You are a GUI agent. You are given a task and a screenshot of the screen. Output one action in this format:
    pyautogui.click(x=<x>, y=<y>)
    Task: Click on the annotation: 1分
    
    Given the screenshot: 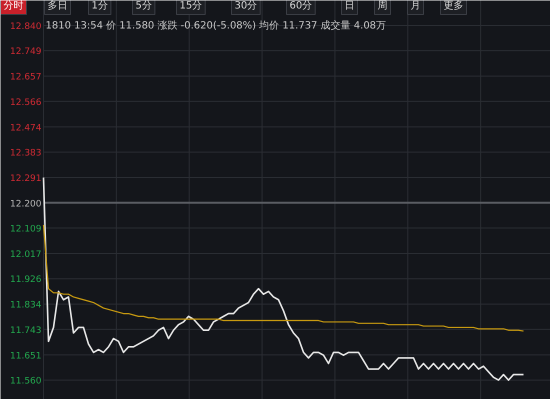 What is the action you would take?
    pyautogui.click(x=100, y=6)
    